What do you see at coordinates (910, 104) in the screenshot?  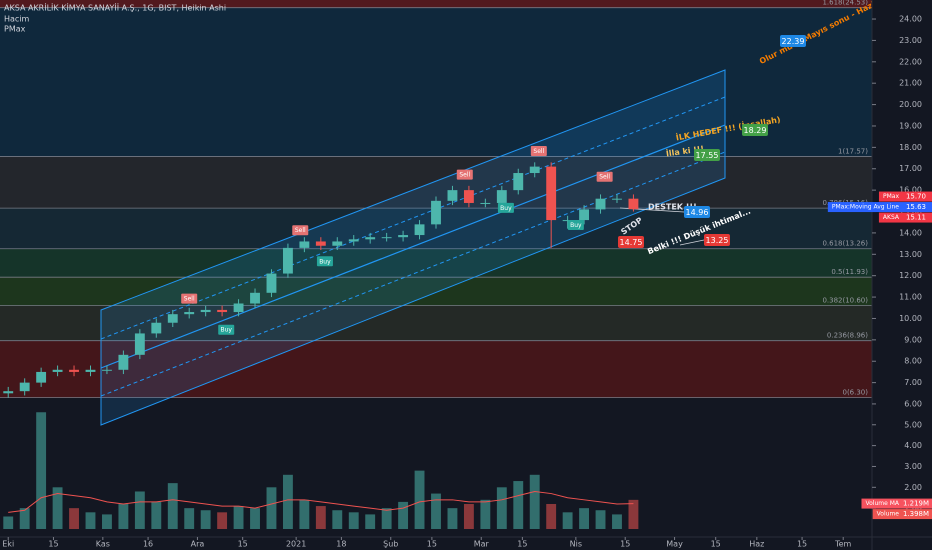 I see `y-tick-label: 20.00` at bounding box center [910, 104].